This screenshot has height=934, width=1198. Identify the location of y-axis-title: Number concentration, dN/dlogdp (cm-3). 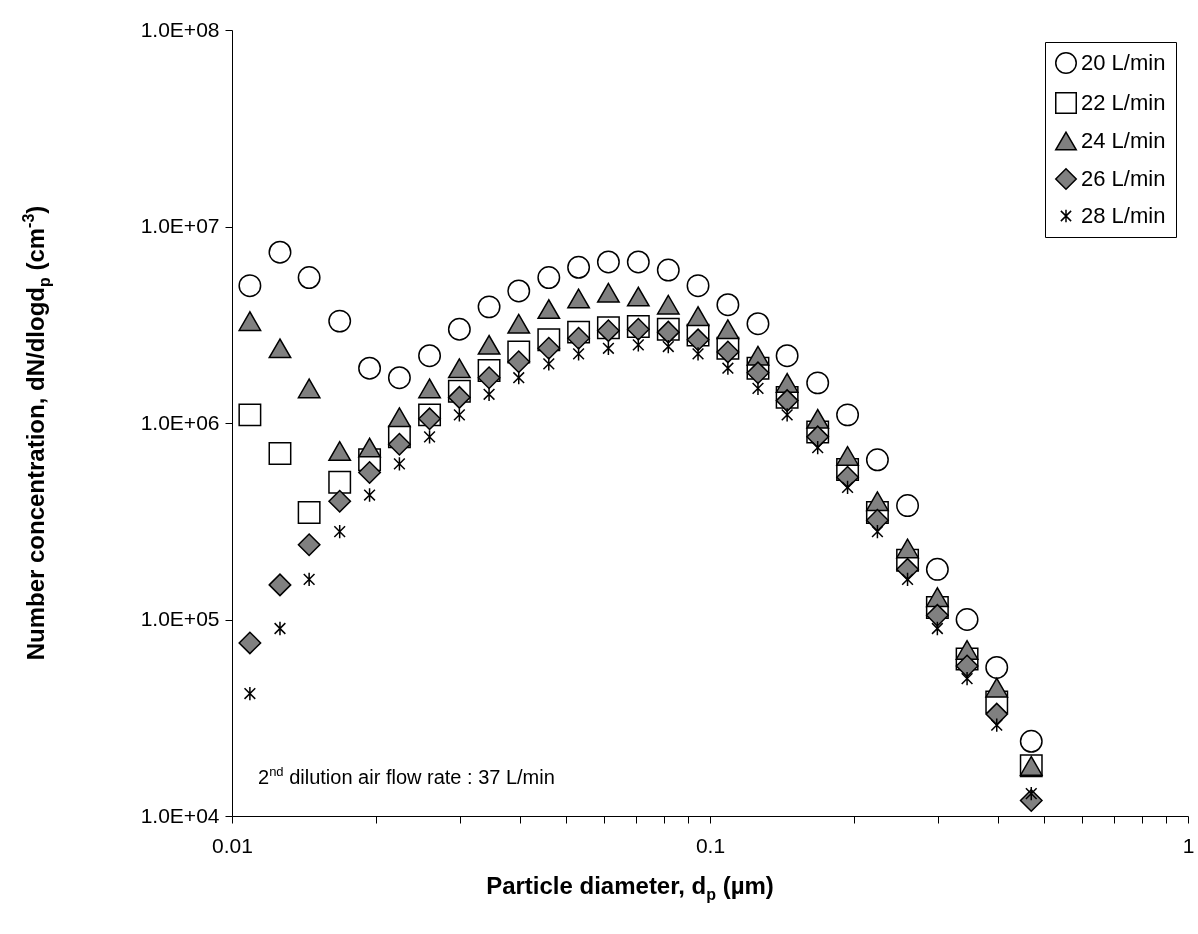
(36, 433).